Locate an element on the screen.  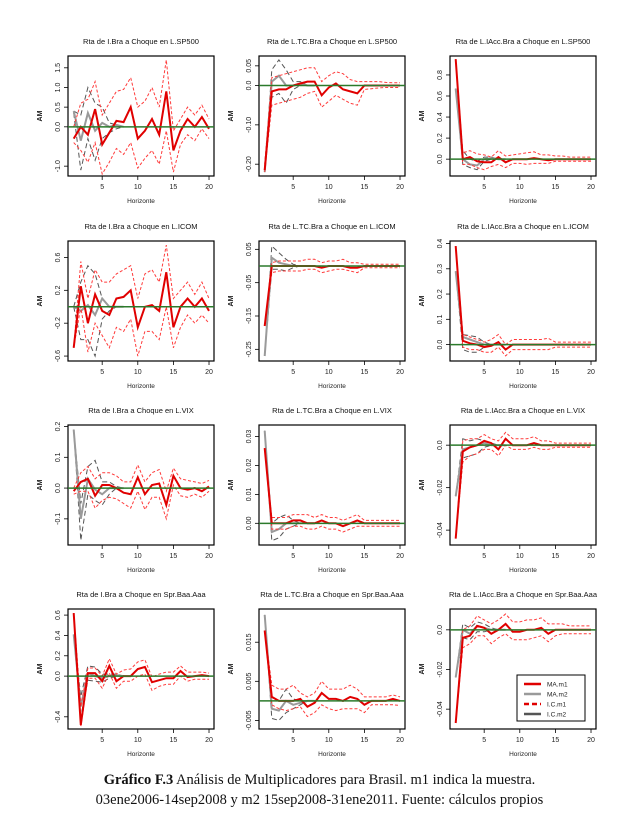
y-tick-label: 0.03 is located at coordinates (249, 437).